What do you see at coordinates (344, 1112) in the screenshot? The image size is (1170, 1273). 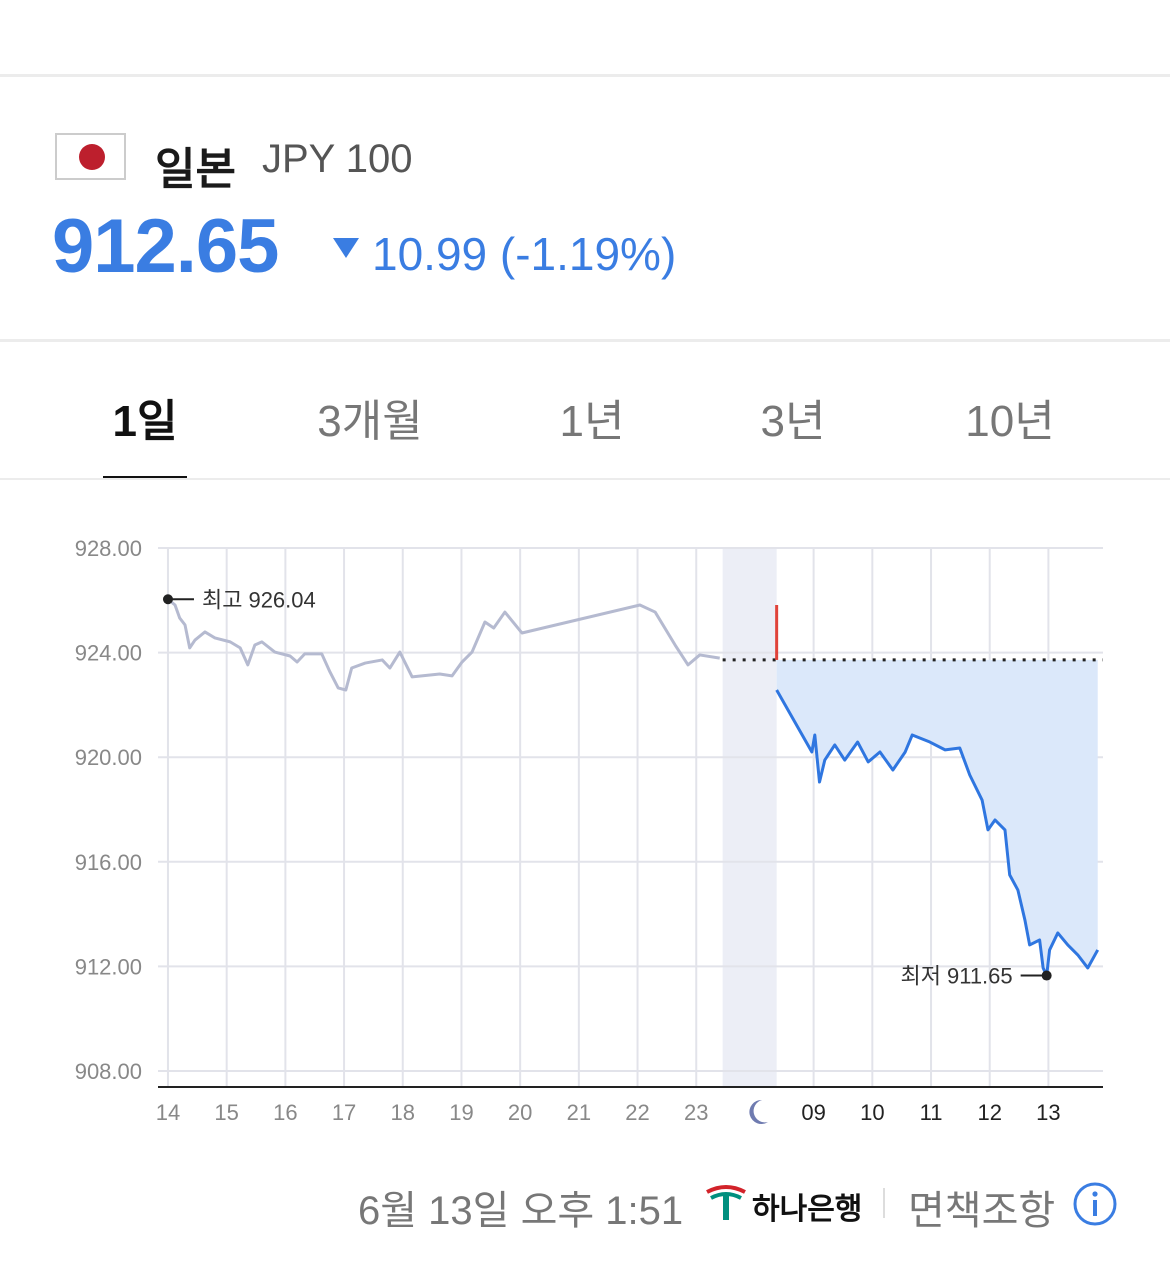 I see `x-tick-label: 17` at bounding box center [344, 1112].